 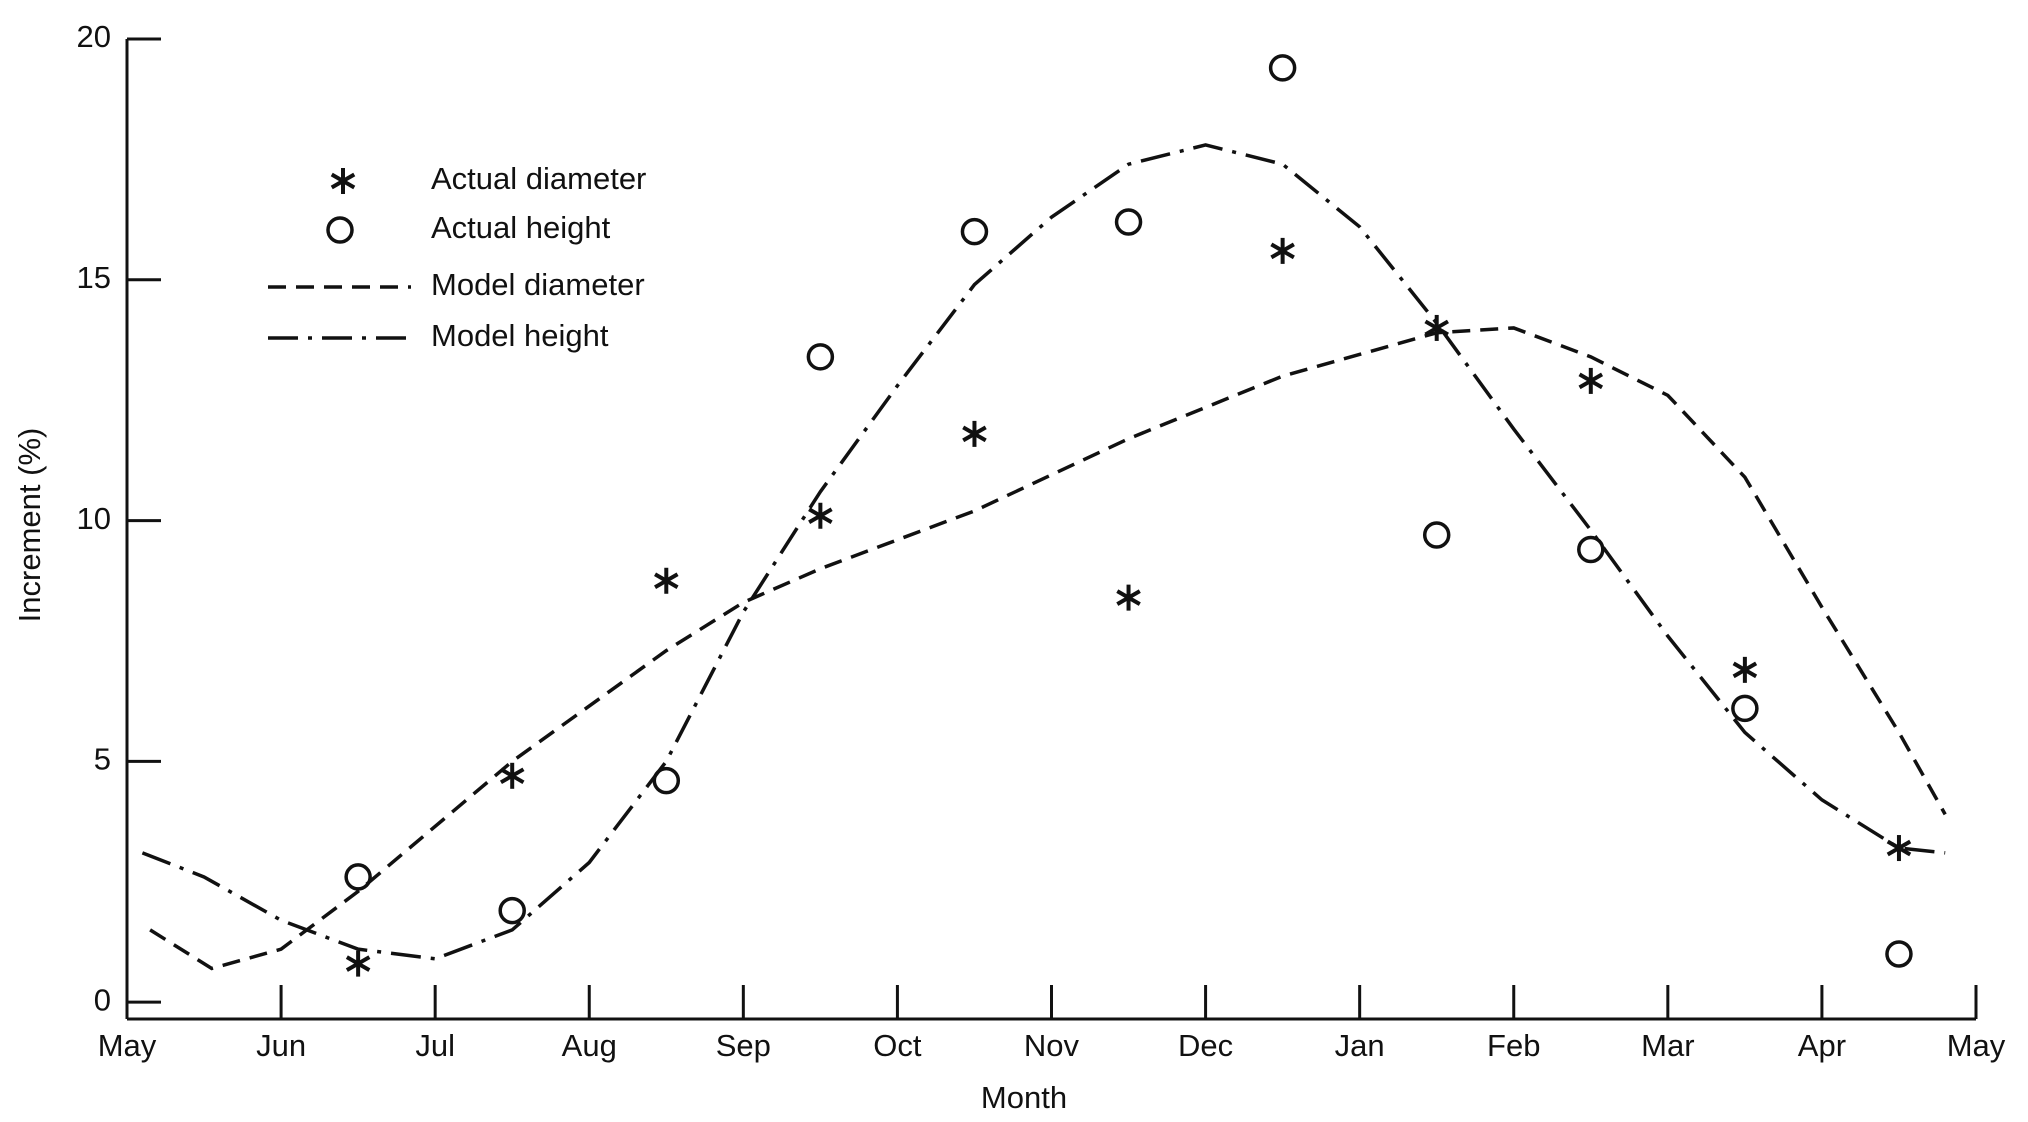 I want to click on legend-label: Actual height, so click(x=521, y=227).